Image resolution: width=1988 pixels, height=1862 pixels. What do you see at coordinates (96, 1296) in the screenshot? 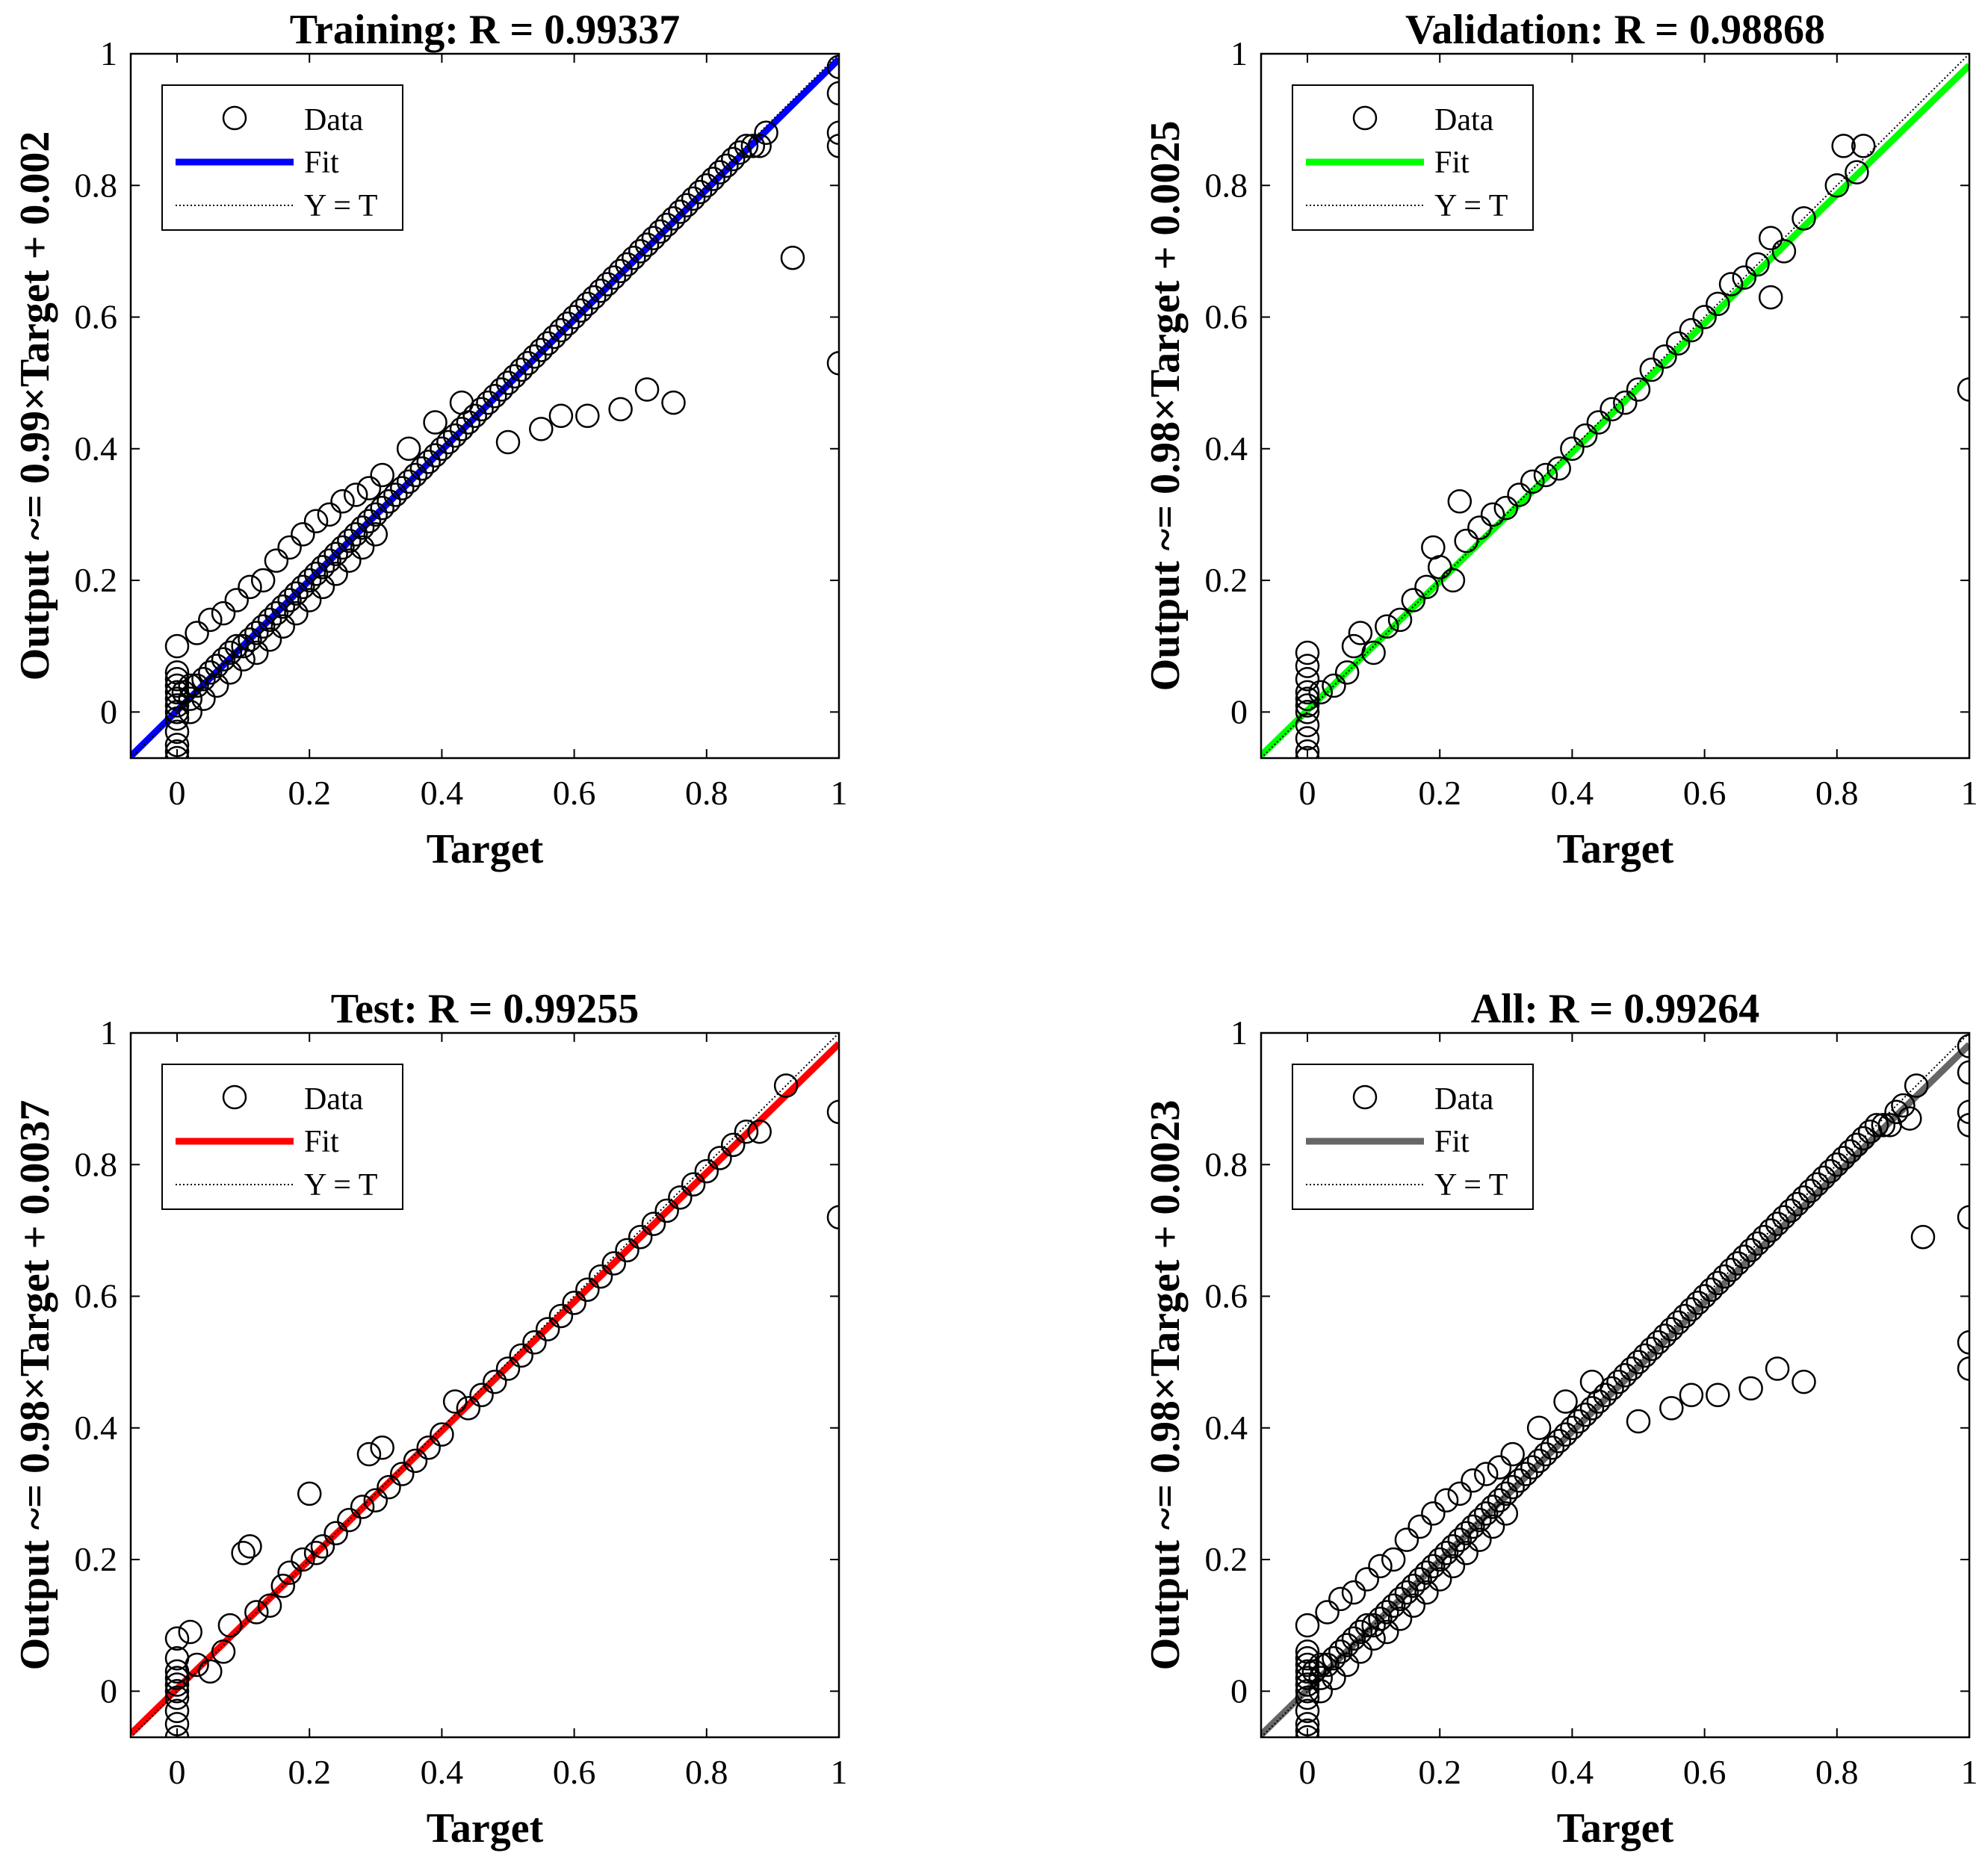
I see `y-tick-label: 0.6` at bounding box center [96, 1296].